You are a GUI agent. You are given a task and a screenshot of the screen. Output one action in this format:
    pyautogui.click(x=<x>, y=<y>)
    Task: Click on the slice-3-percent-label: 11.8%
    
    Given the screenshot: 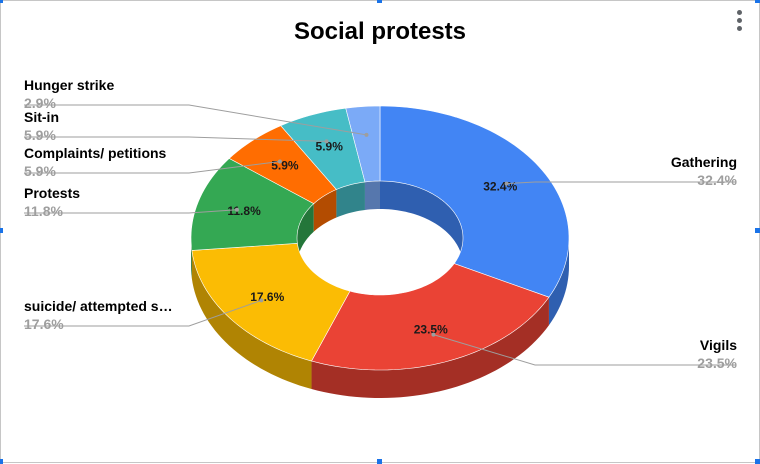 What is the action you would take?
    pyautogui.click(x=43, y=211)
    